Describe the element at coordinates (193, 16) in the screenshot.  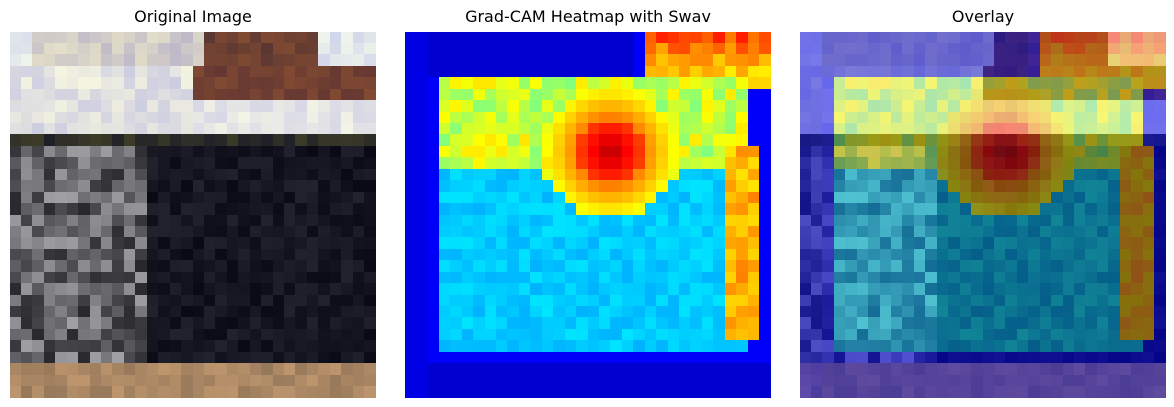
I see `original-image-title: Original Image` at that location.